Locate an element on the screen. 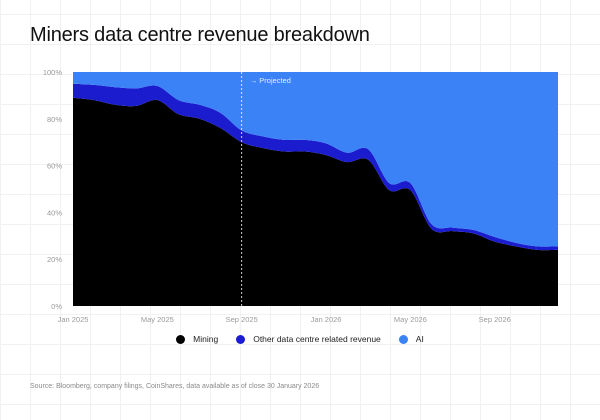 The image size is (600, 420). x-tick-label: May 2025 is located at coordinates (157, 319).